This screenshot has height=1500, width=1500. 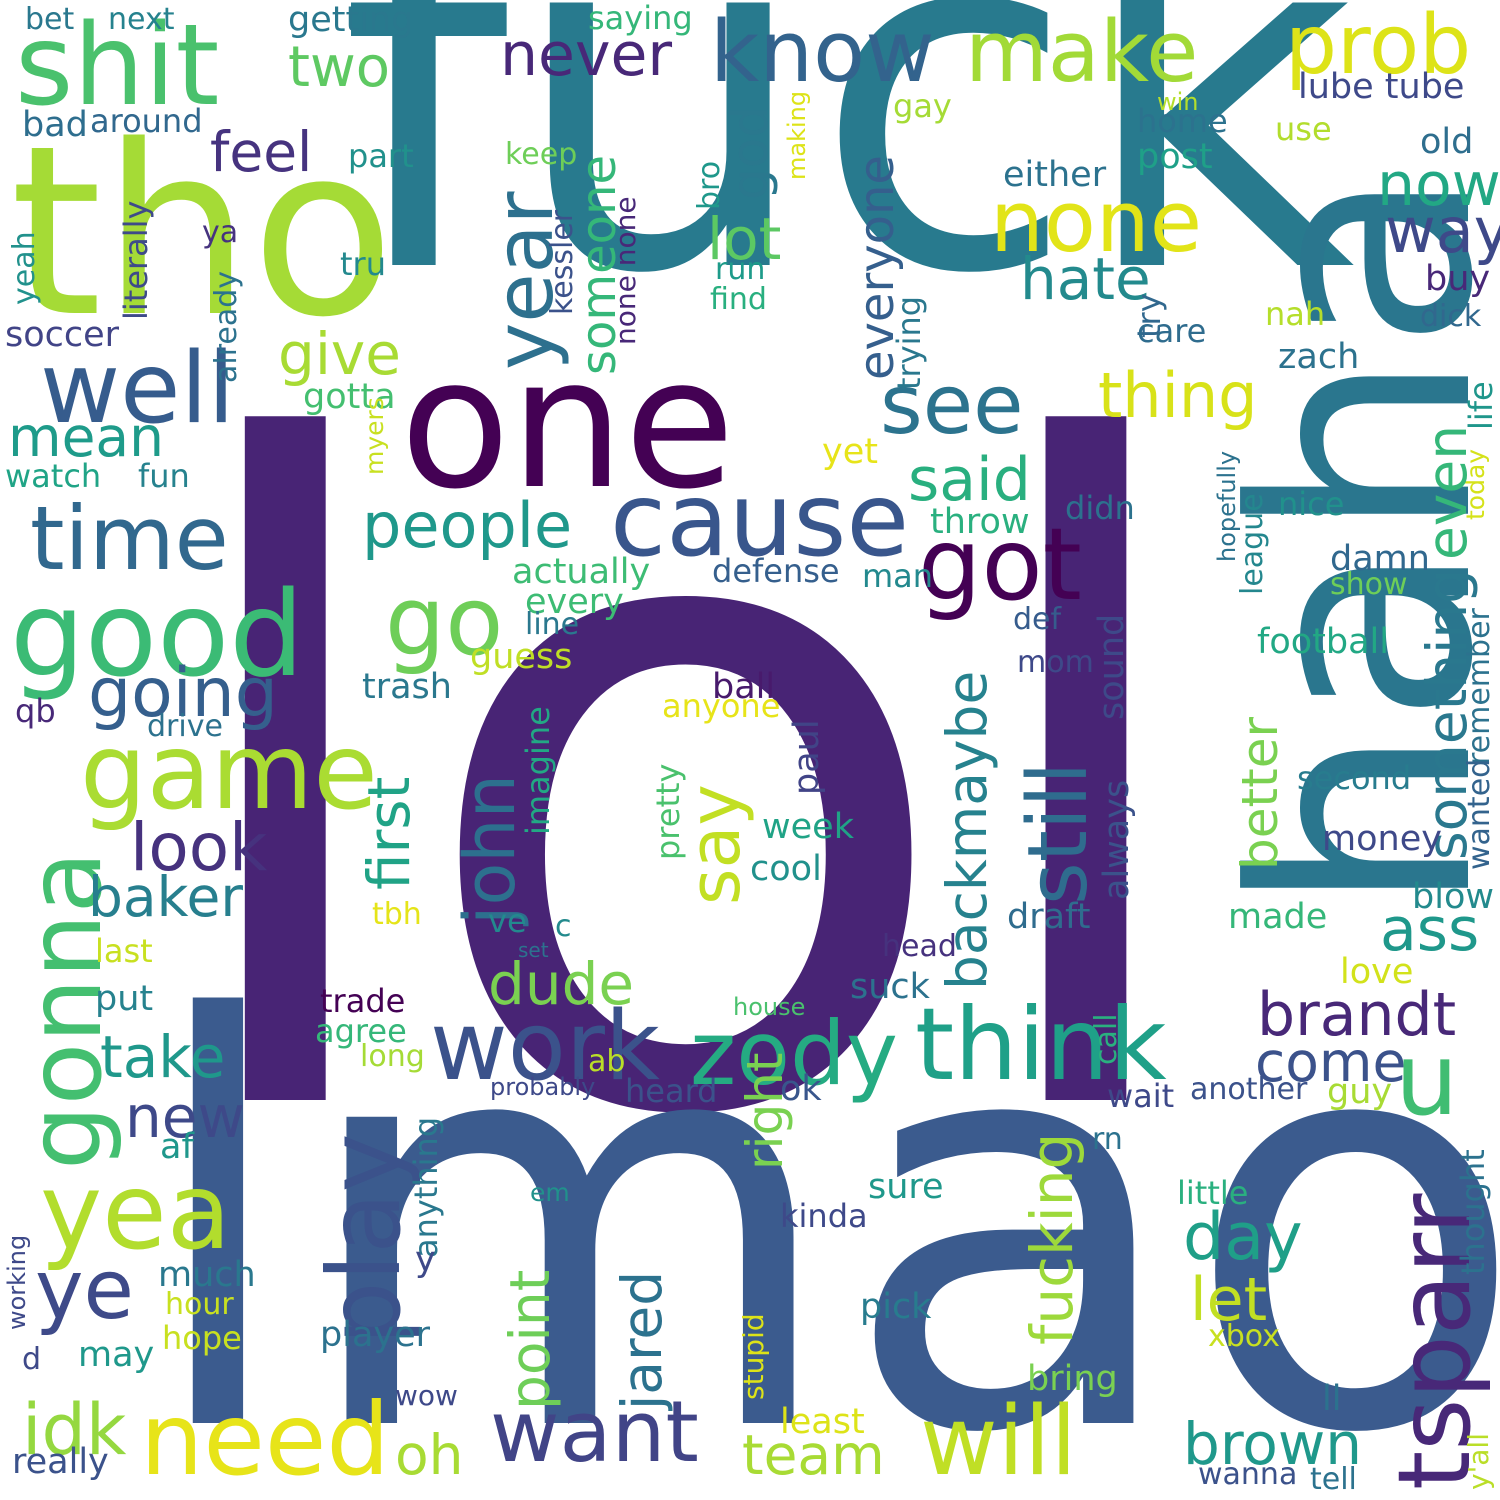 I want to click on word-around: around, so click(x=146, y=121).